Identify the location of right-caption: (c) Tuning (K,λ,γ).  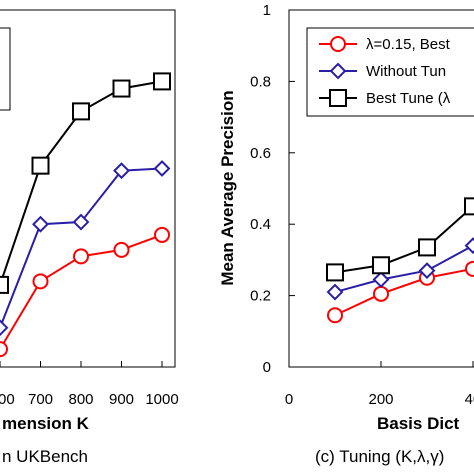
(379, 456).